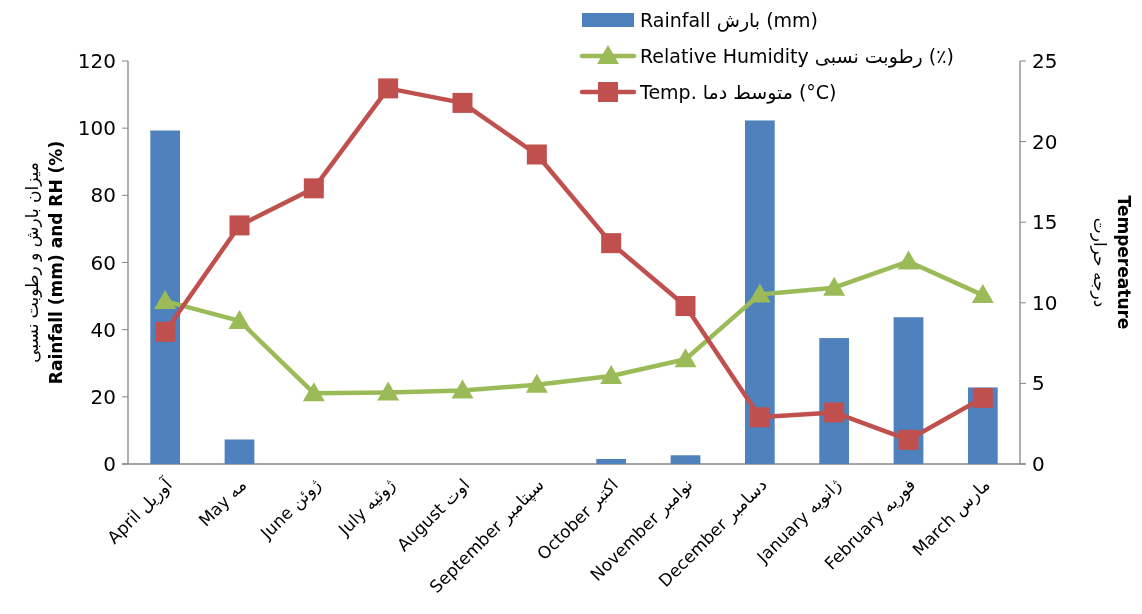  Describe the element at coordinates (1038, 464) in the screenshot. I see `y2-tick-label: 0` at that location.